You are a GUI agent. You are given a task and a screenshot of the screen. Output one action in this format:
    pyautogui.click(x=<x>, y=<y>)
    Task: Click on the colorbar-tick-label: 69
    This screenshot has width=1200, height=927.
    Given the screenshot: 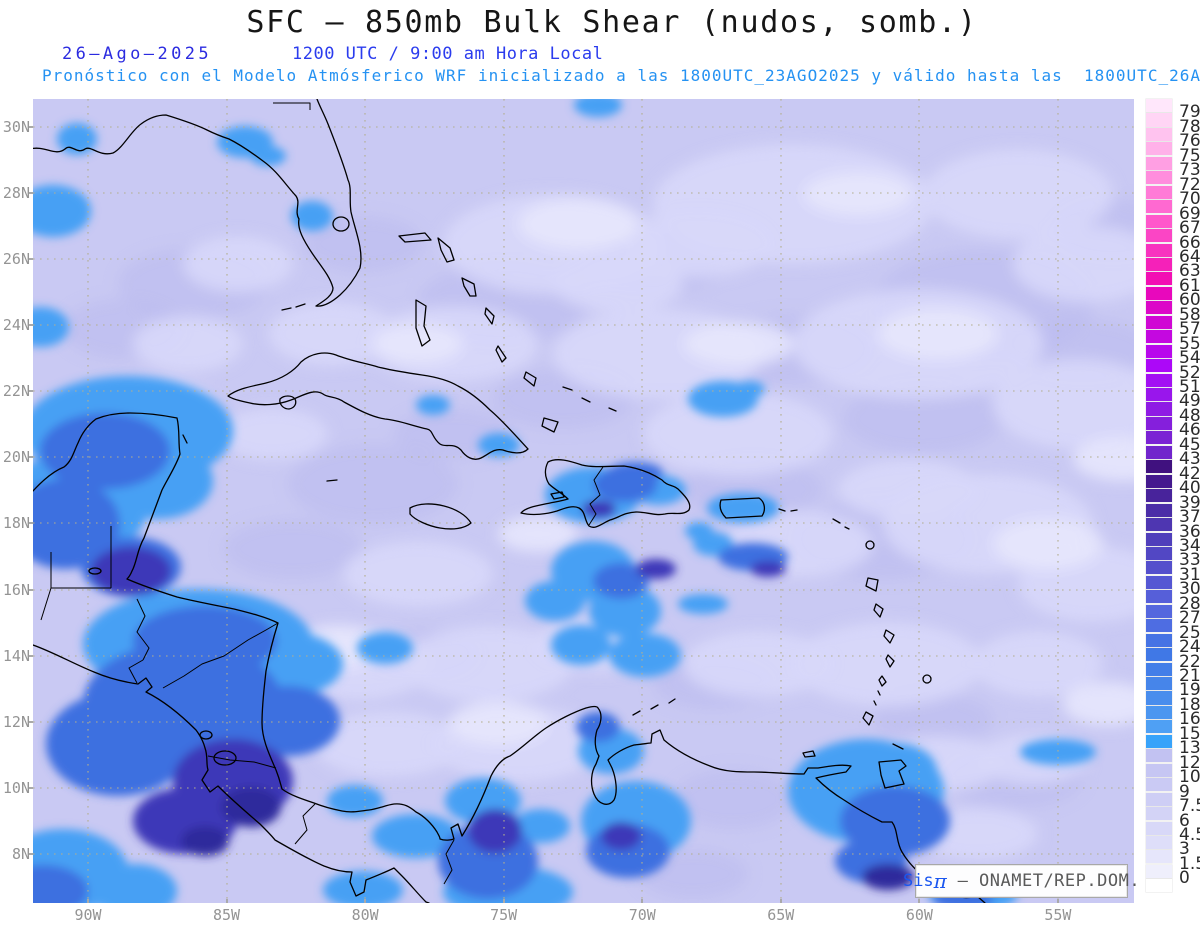 What is the action you would take?
    pyautogui.click(x=1189, y=213)
    